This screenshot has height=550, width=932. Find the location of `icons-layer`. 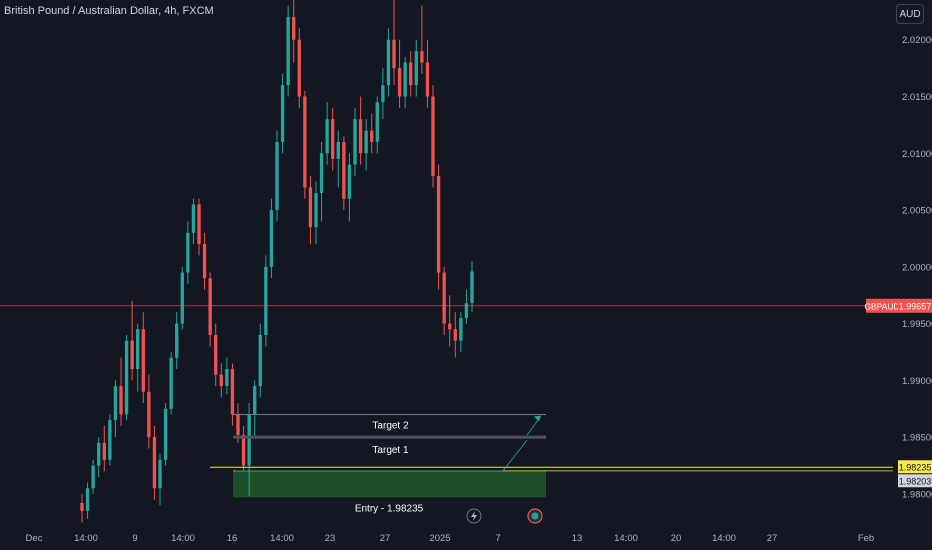

icons-layer is located at coordinates (504, 516).